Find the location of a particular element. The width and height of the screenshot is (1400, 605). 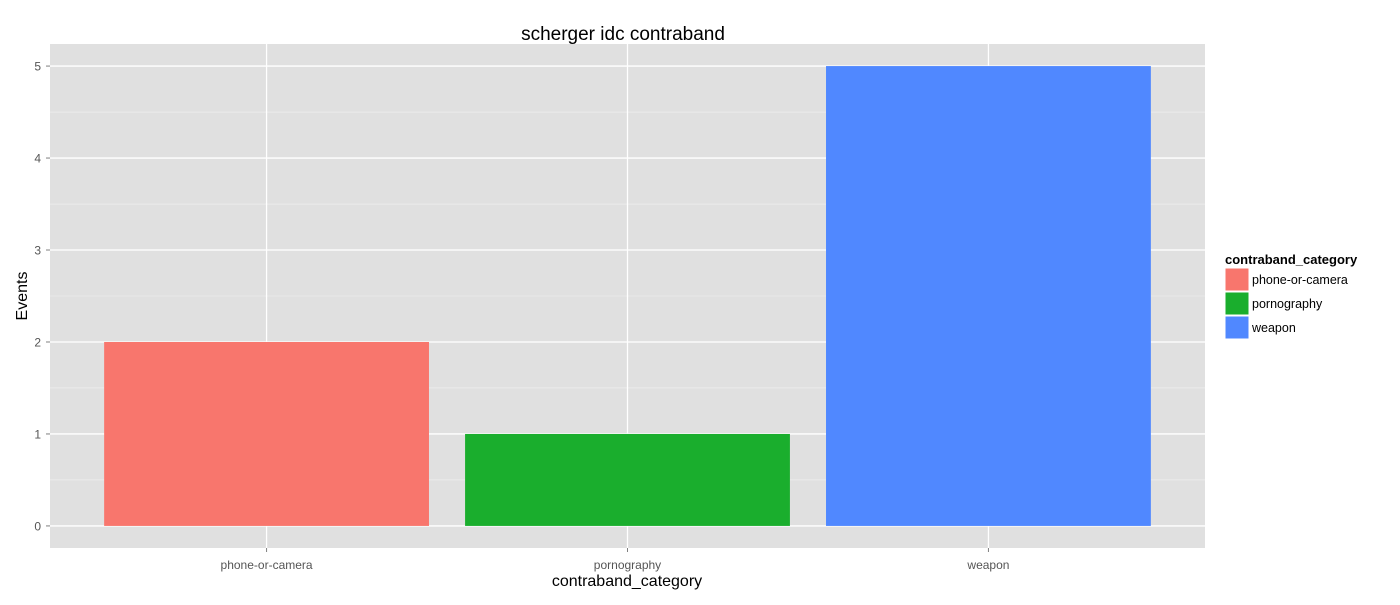

y-tick-label: 4 is located at coordinates (37, 159).